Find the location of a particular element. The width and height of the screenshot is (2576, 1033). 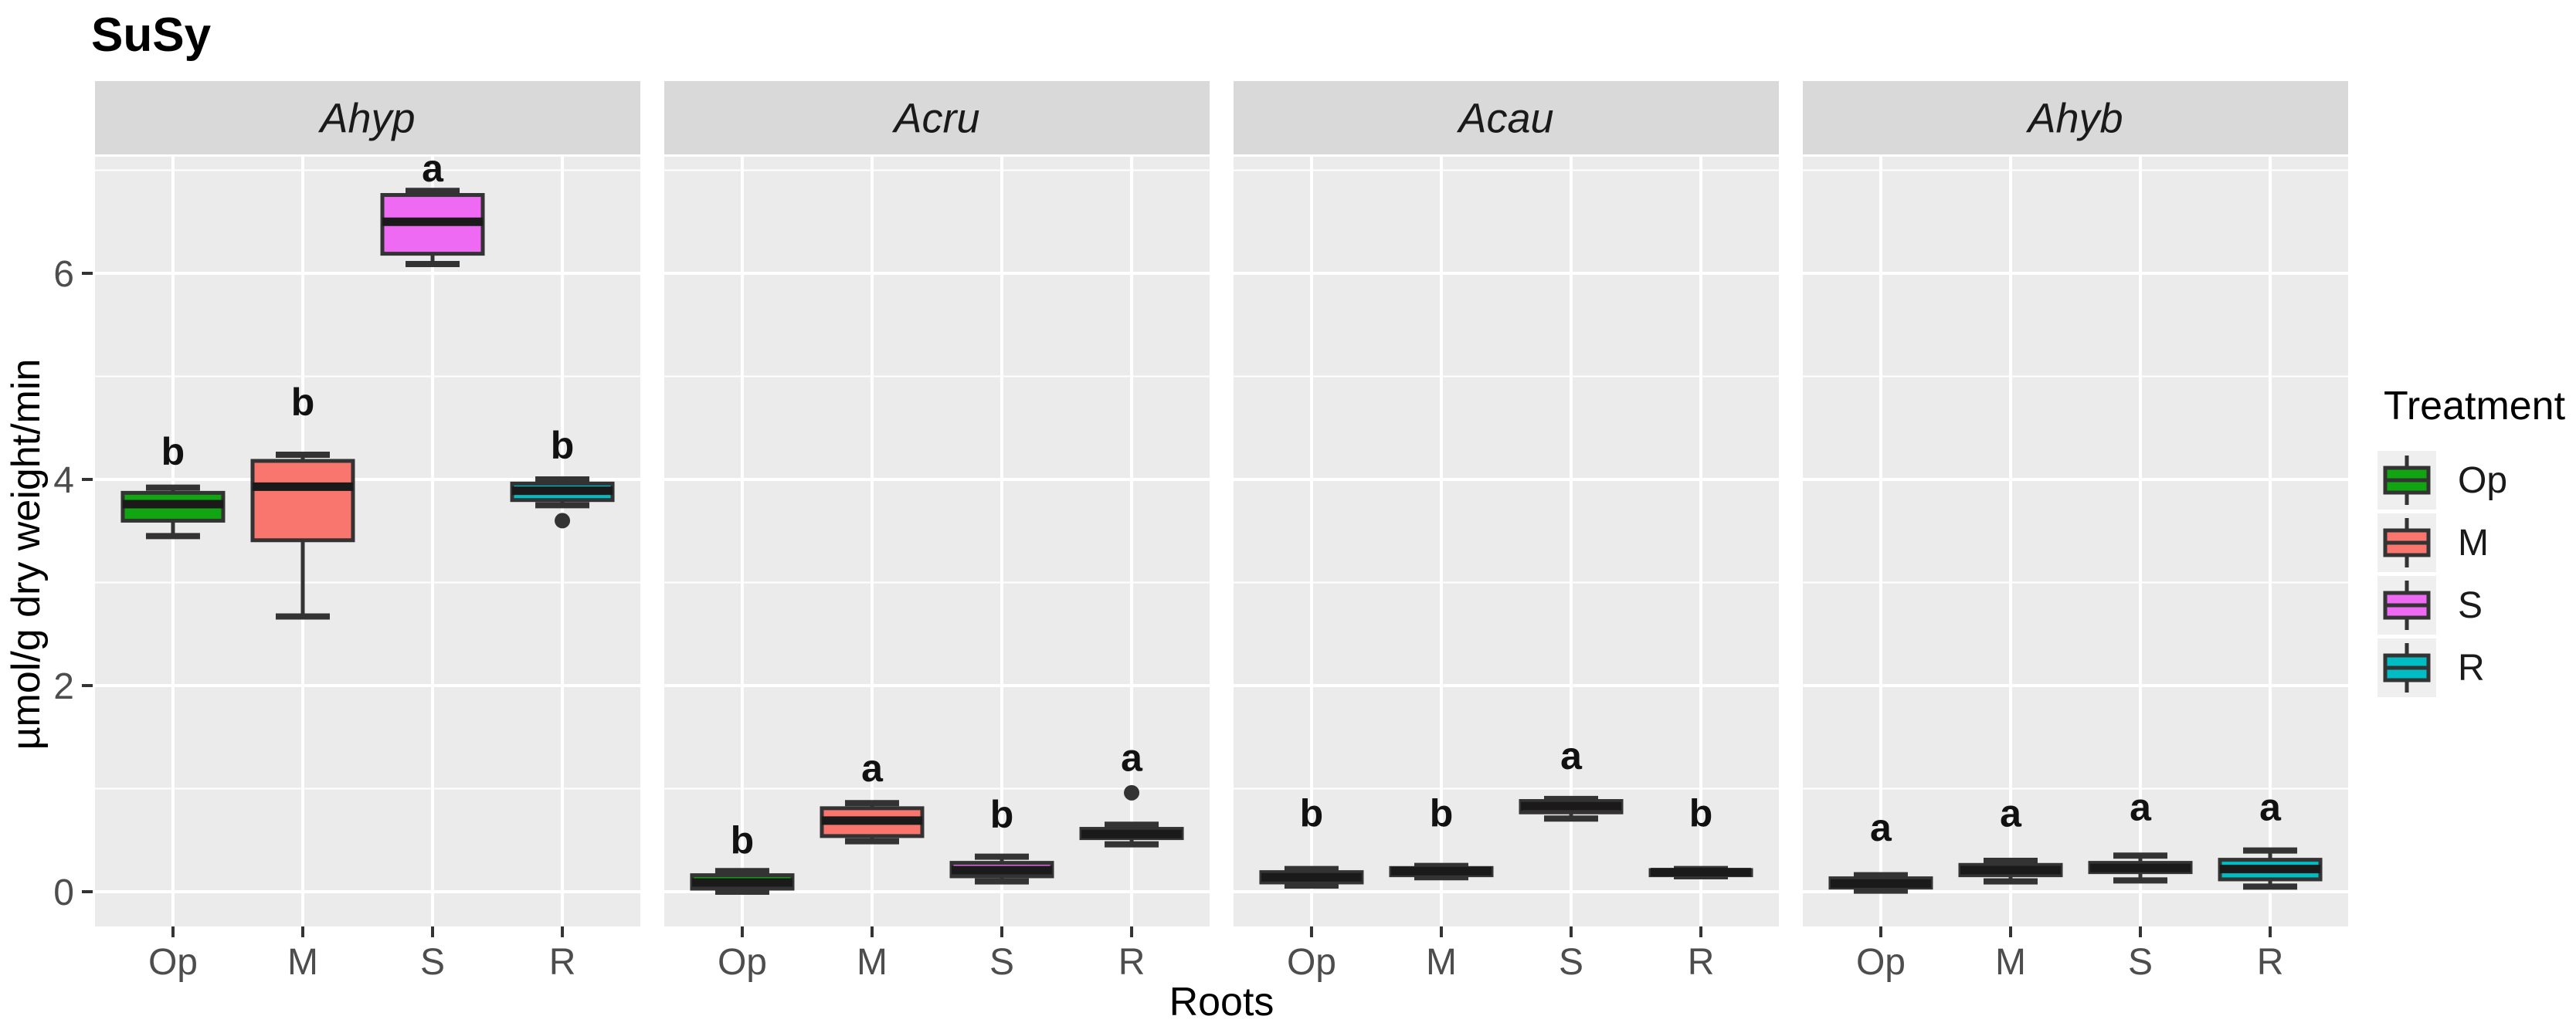

boxplot-acru-s: b is located at coordinates (1002, 839).